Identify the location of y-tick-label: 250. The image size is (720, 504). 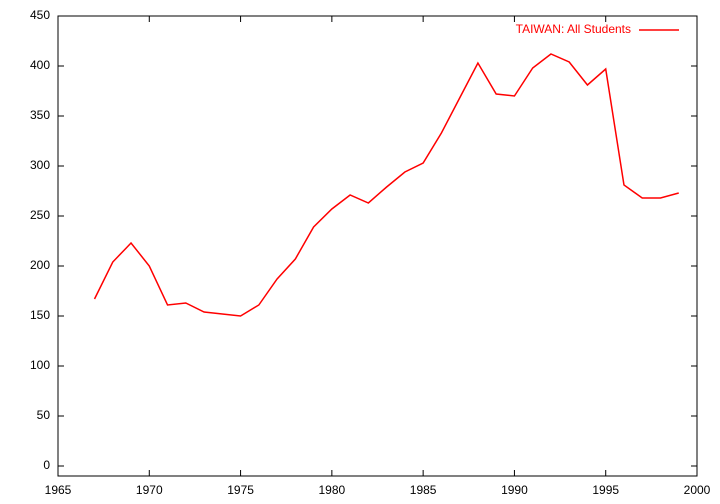
(40, 215).